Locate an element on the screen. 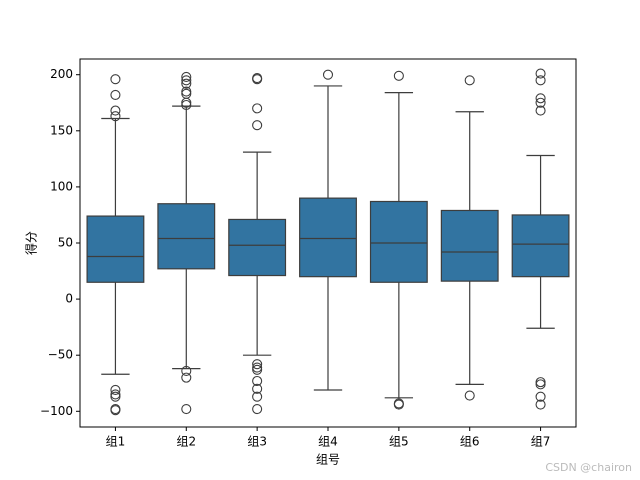  y-axis-label: 得分 is located at coordinates (31, 243).